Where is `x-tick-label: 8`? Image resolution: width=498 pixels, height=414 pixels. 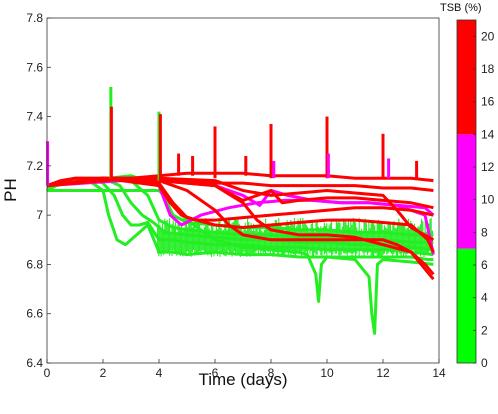
x-tick-label: 8 is located at coordinates (271, 373).